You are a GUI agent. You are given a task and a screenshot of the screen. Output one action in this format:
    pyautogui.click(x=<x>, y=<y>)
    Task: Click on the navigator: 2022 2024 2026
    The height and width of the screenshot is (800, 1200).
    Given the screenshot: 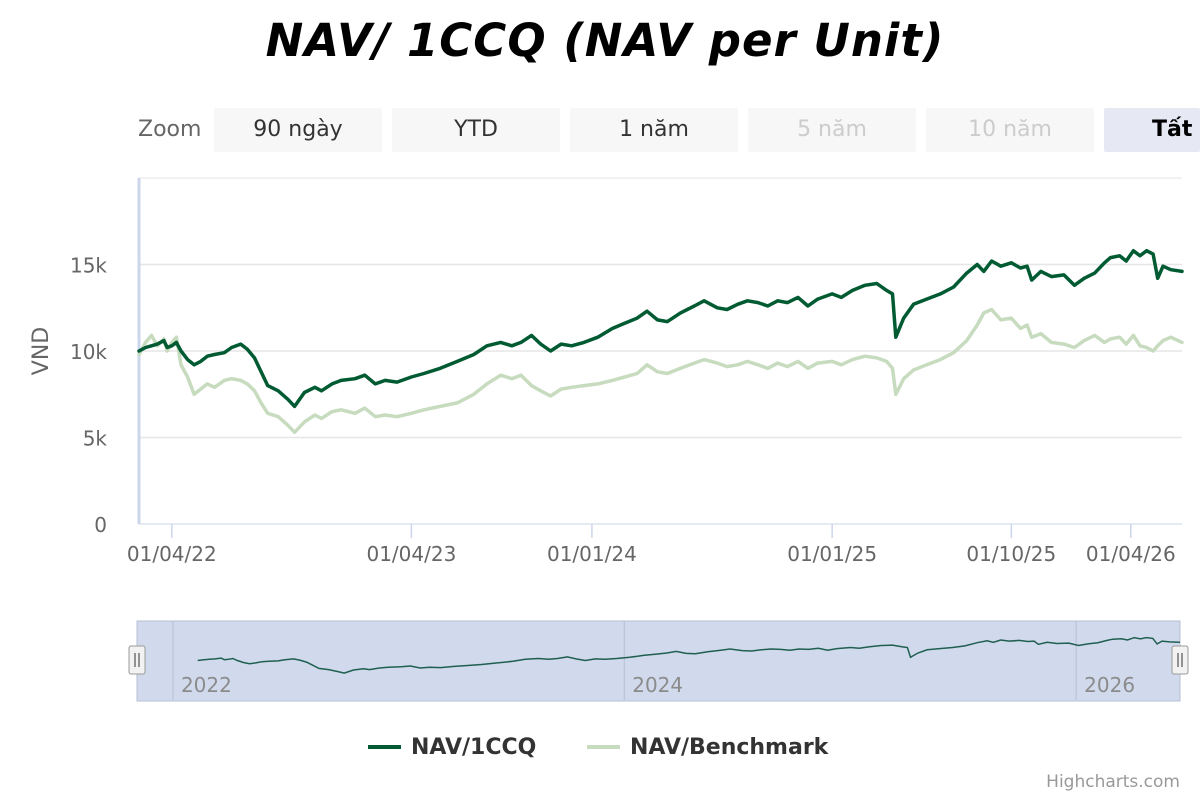 What is the action you would take?
    pyautogui.click(x=658, y=661)
    